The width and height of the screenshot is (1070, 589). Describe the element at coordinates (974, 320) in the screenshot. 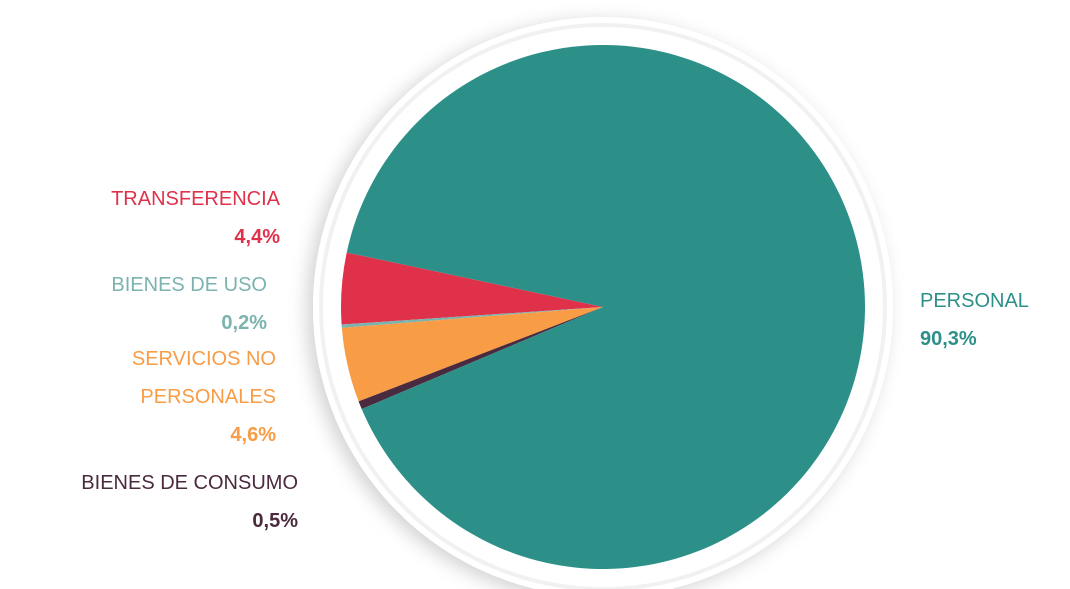

I see `slice-label: PERSONAL 90,3%` at that location.